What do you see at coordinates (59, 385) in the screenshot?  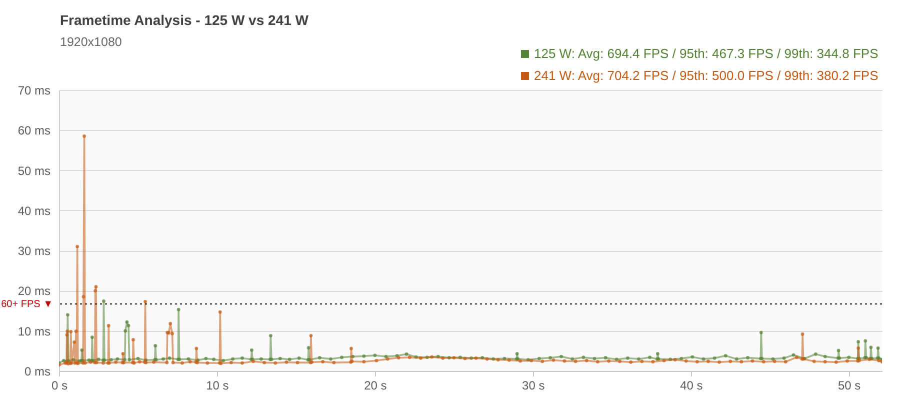 I see `x-tick-label: 0 s` at bounding box center [59, 385].